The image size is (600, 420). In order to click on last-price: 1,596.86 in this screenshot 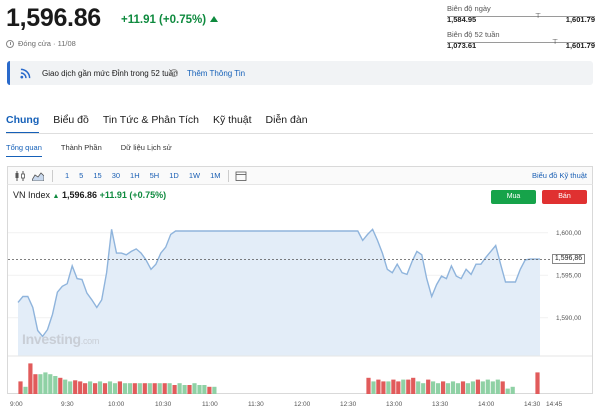, I will do `click(53, 18)`.